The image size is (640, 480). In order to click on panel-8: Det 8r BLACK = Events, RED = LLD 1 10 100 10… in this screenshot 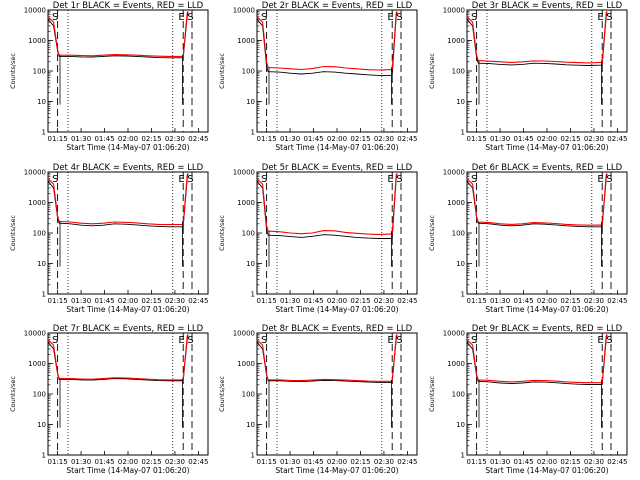, I will do `click(318, 399)`.